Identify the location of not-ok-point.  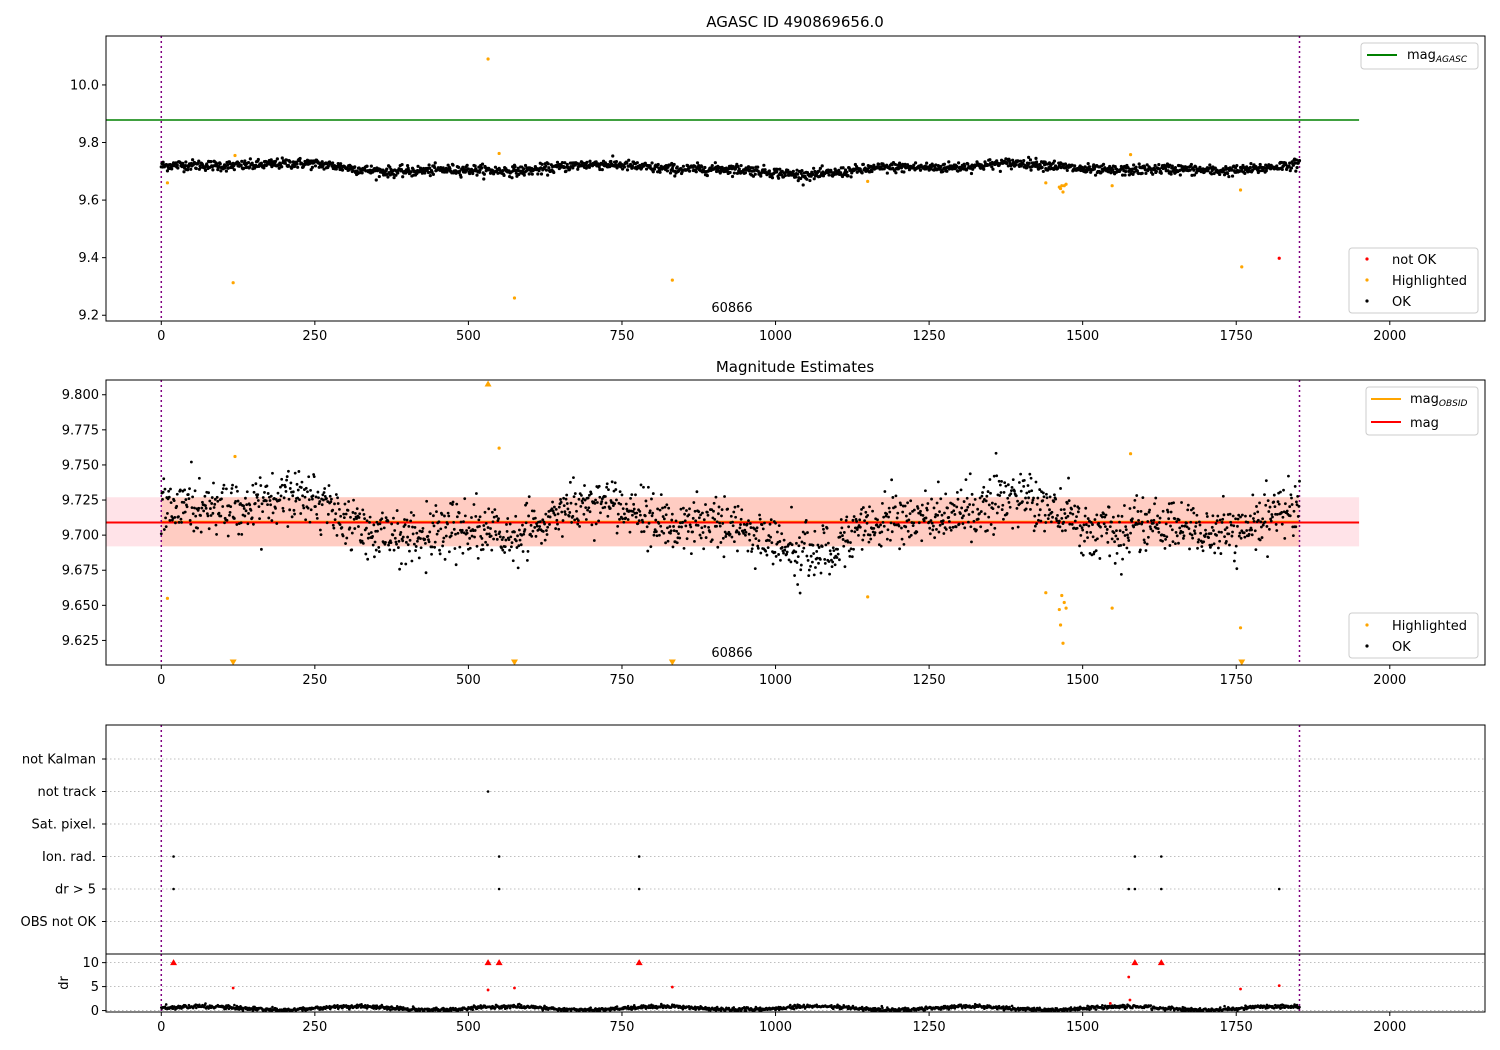
(1279, 258).